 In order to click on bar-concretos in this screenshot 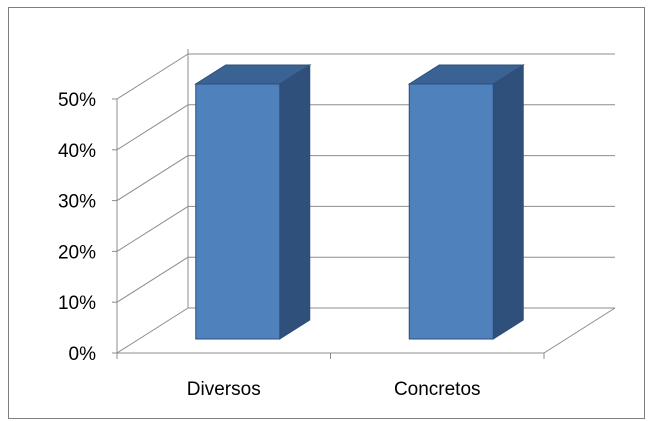, I will do `click(466, 202)`.